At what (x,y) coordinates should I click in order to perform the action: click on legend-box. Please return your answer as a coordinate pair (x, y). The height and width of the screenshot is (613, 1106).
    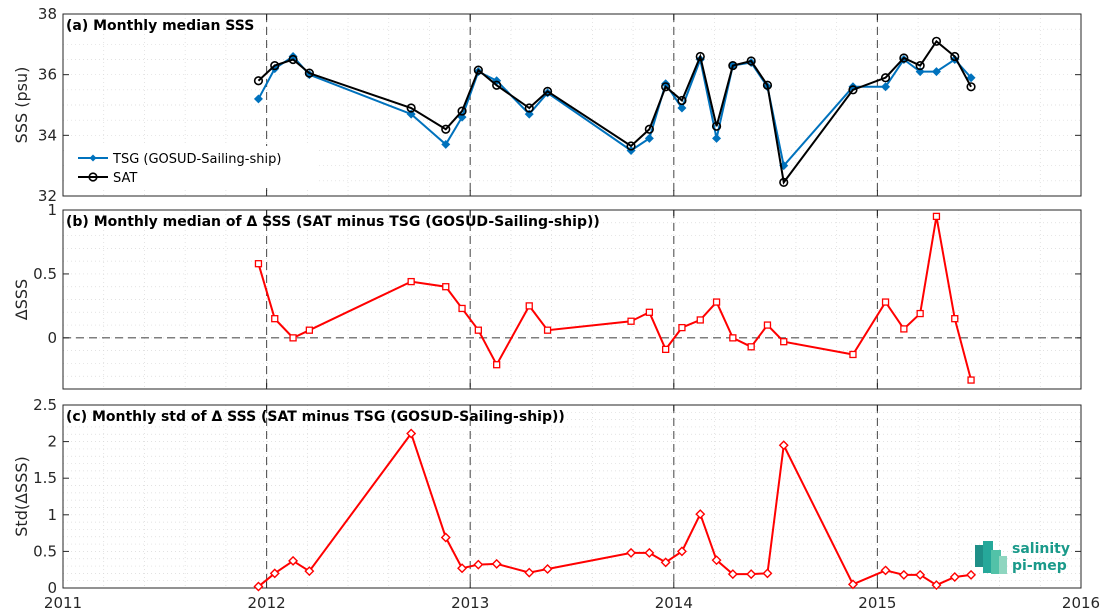
    Looking at the image, I should click on (191, 167).